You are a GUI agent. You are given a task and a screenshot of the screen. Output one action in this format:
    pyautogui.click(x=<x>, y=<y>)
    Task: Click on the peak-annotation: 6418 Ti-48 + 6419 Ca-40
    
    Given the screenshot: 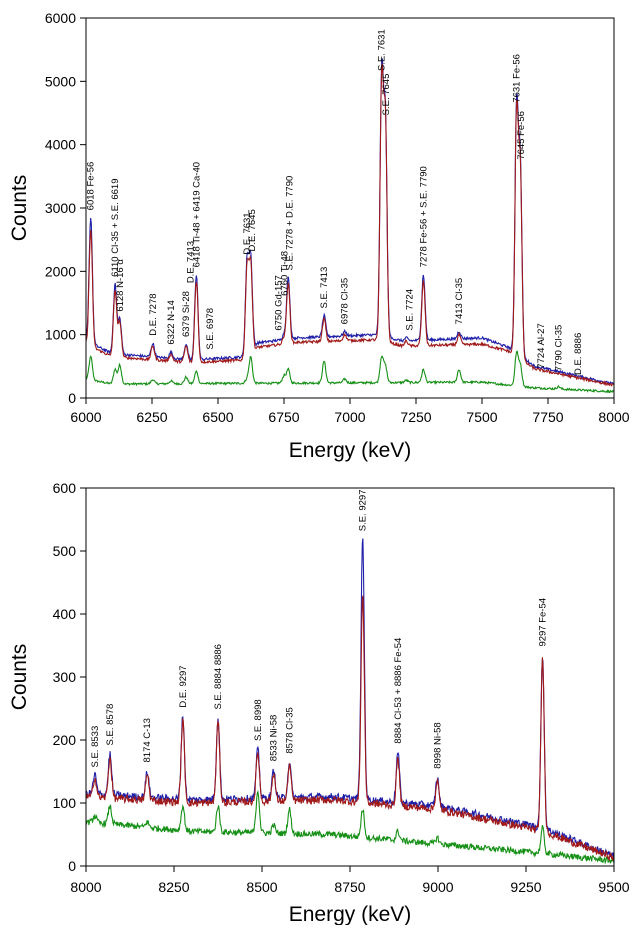 What is the action you would take?
    pyautogui.click(x=196, y=214)
    